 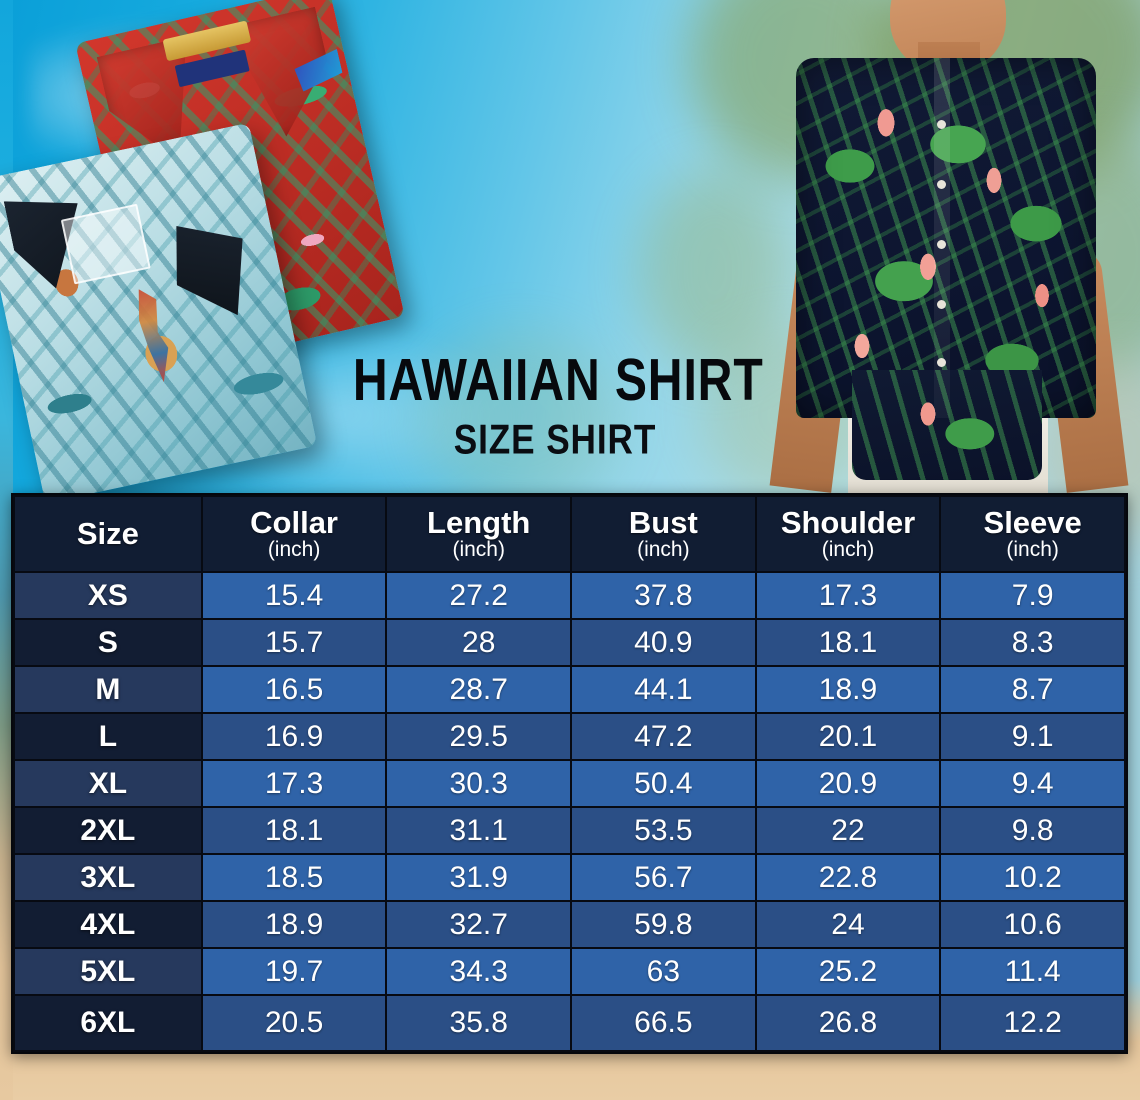 I want to click on column-header-shoulder: Shoulder (inch), so click(x=848, y=534).